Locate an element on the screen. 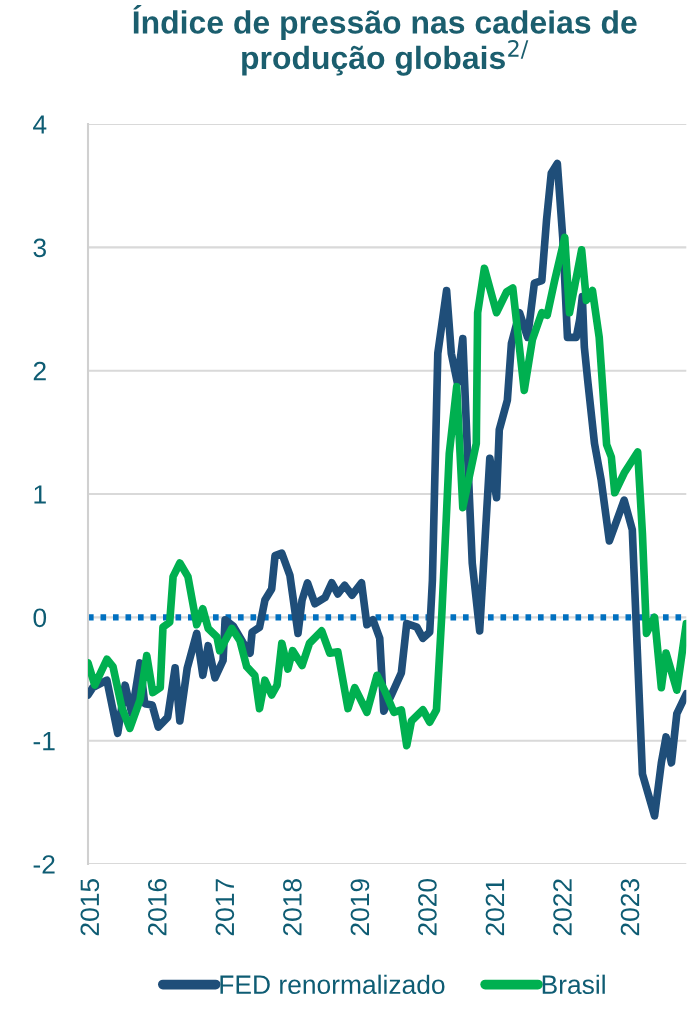 Image resolution: width=687 pixels, height=1023 pixels. x-tick-label: 2015 is located at coordinates (90, 907).